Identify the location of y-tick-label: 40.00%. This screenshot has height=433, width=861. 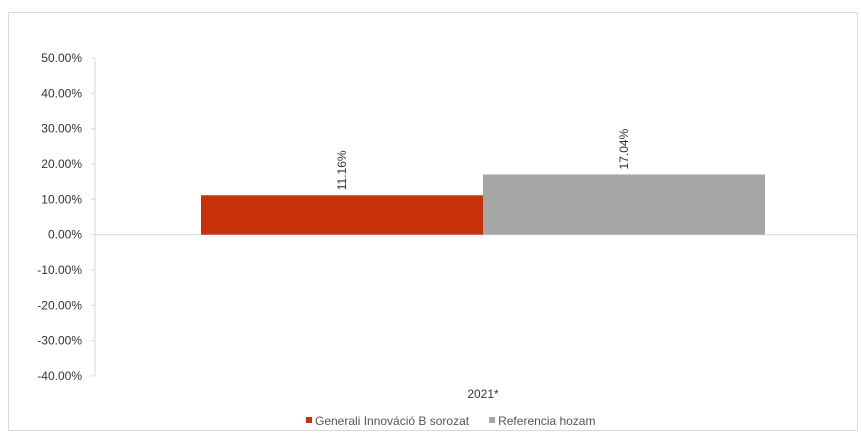
(61, 93).